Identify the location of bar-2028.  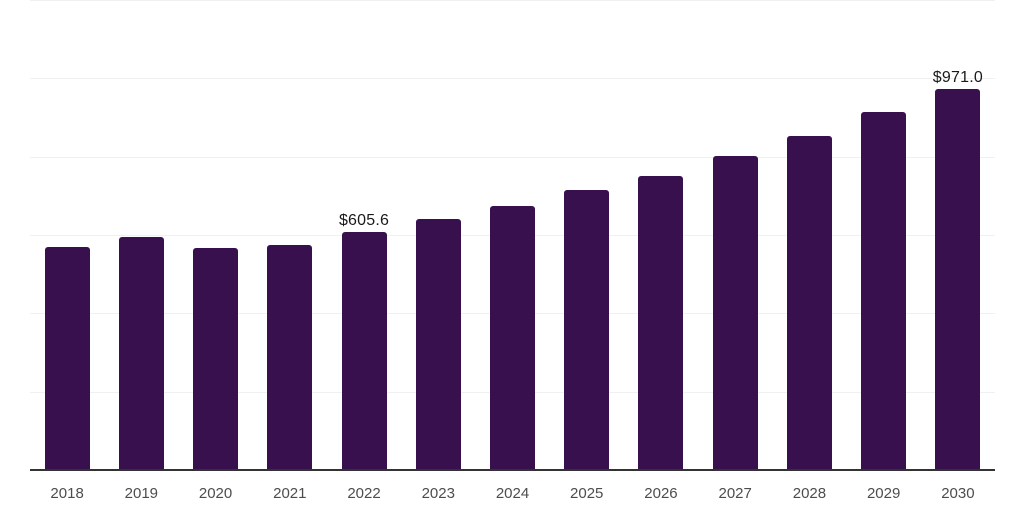
(809, 302).